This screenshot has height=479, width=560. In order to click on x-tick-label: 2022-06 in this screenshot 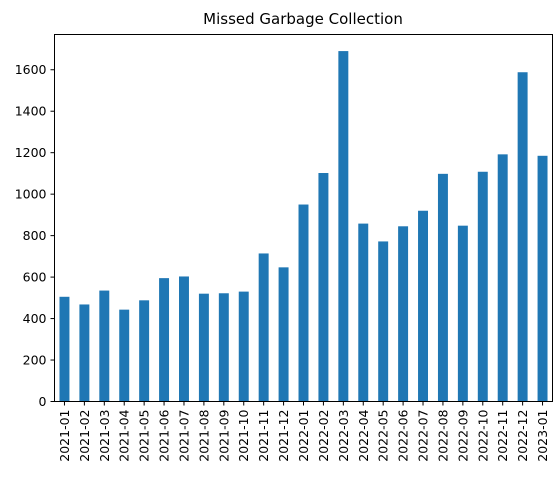, I will do `click(403, 435)`.